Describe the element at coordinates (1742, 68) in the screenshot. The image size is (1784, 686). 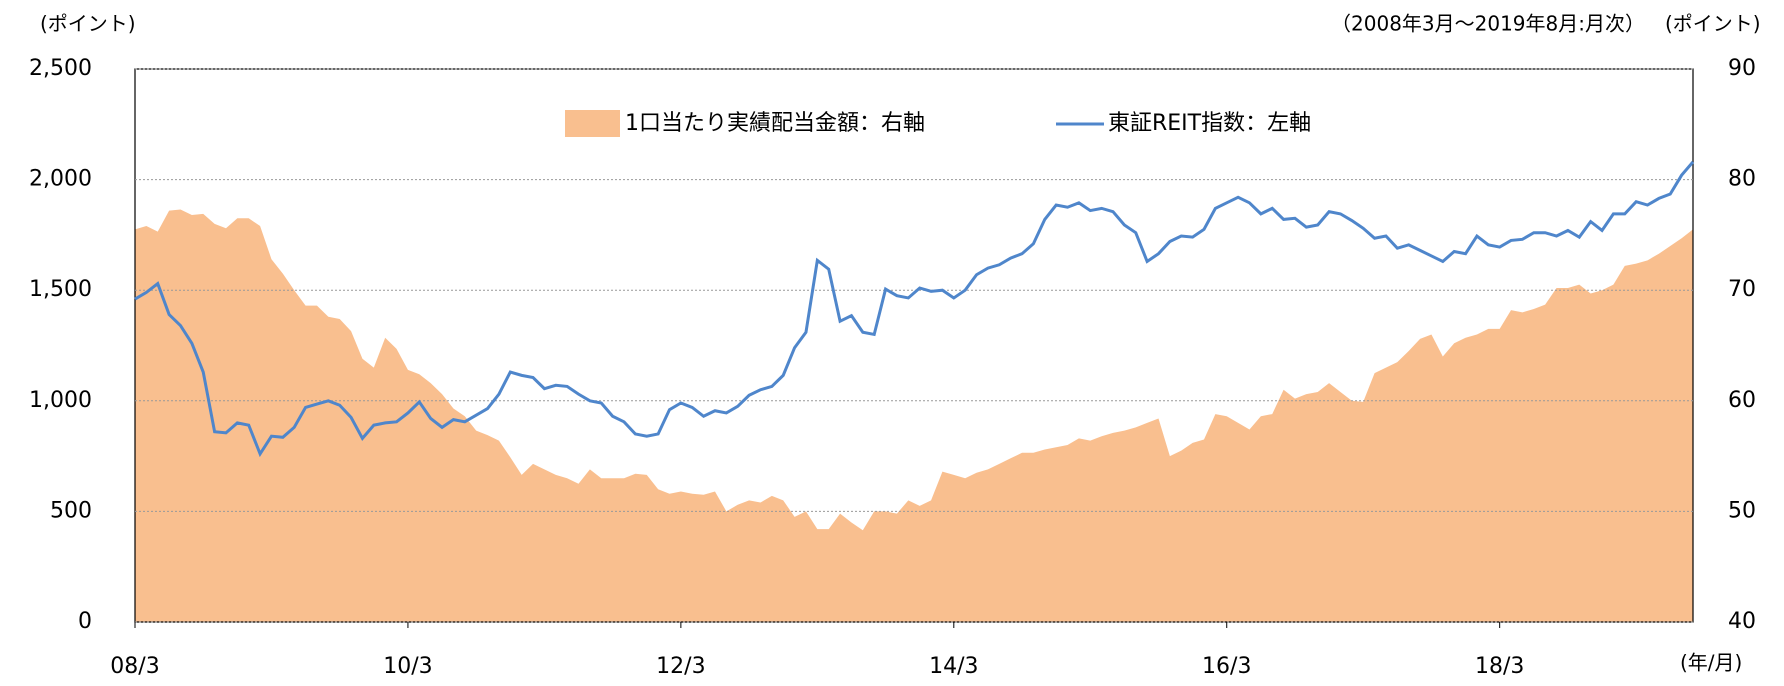
I see `y2-tick-label: 90` at that location.